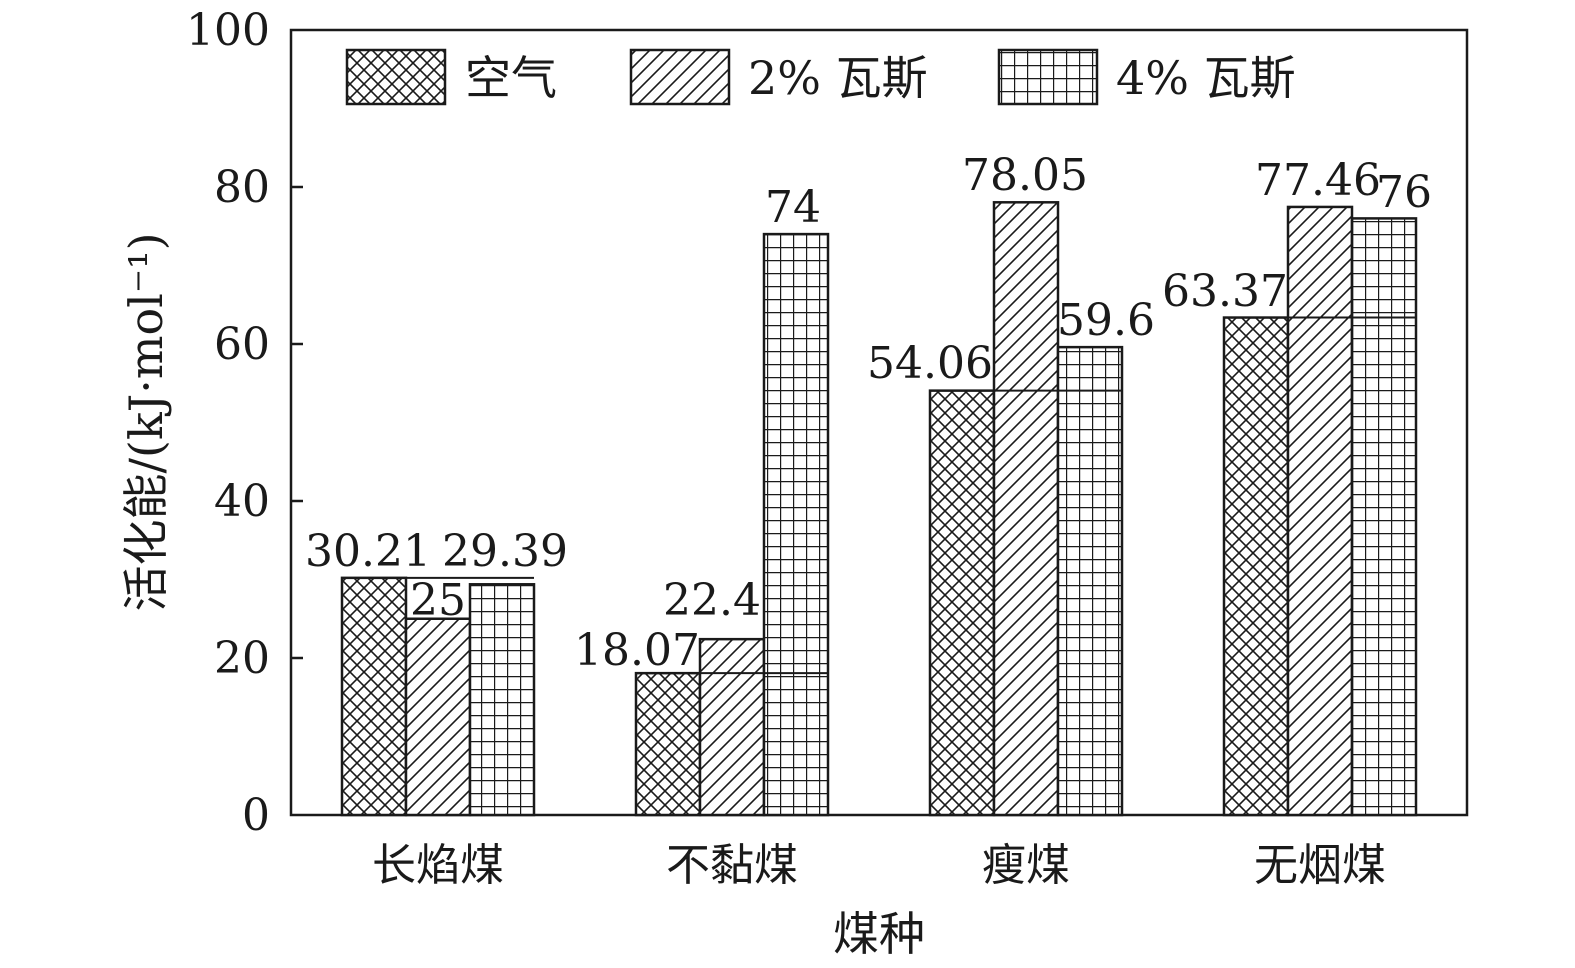 The image size is (1575, 968). What do you see at coordinates (242, 501) in the screenshot?
I see `y-tick-label-2: 40` at bounding box center [242, 501].